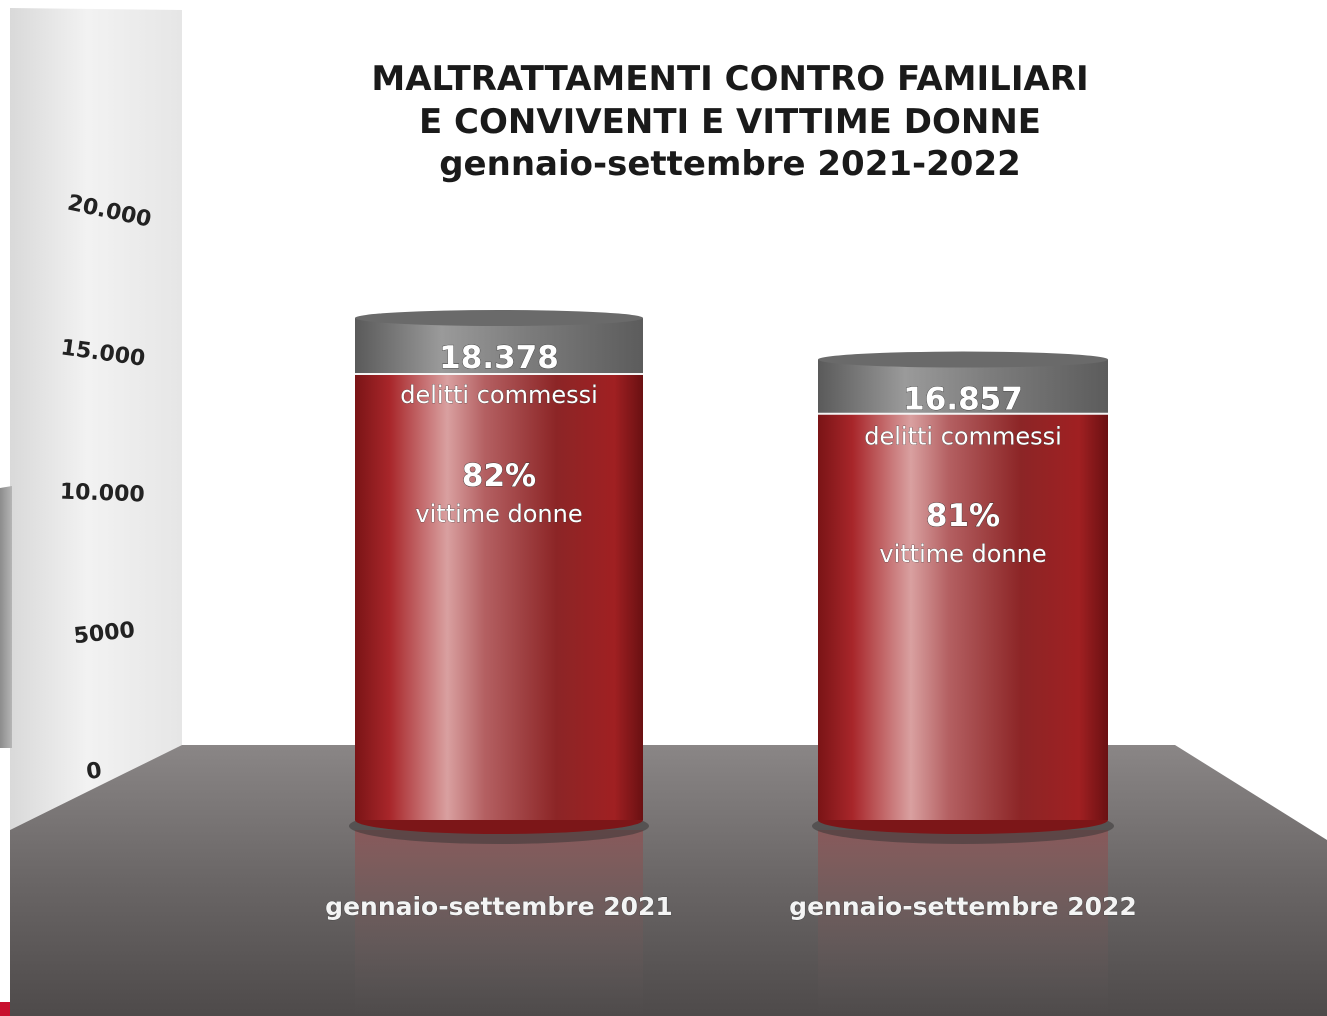 This screenshot has width=1327, height=1016. What do you see at coordinates (5, 1009) in the screenshot?
I see `corner-mark` at bounding box center [5, 1009].